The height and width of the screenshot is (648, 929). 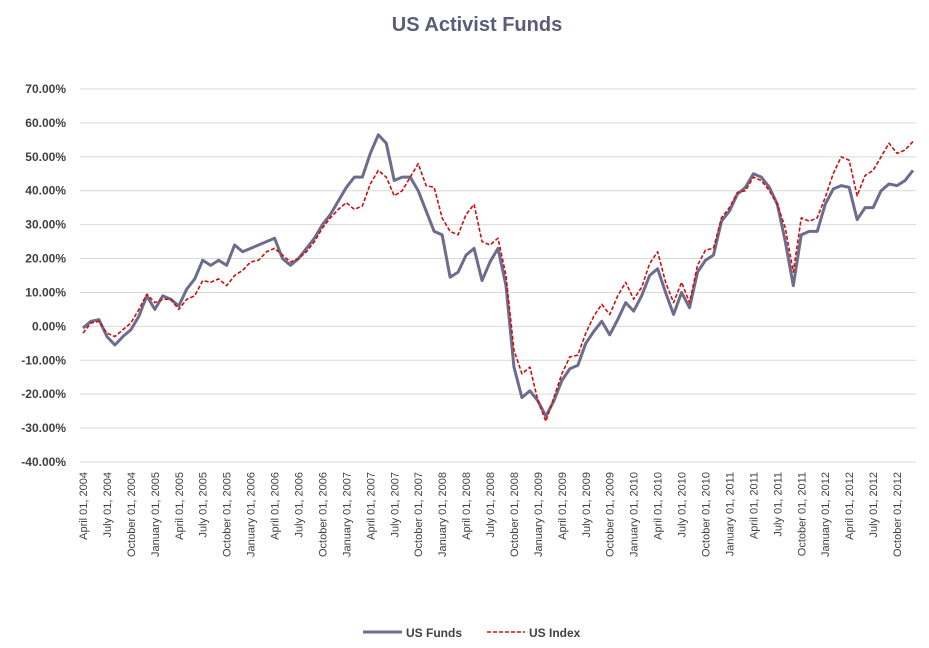 What do you see at coordinates (45, 123) in the screenshot?
I see `y-tick-label: 60.00%` at bounding box center [45, 123].